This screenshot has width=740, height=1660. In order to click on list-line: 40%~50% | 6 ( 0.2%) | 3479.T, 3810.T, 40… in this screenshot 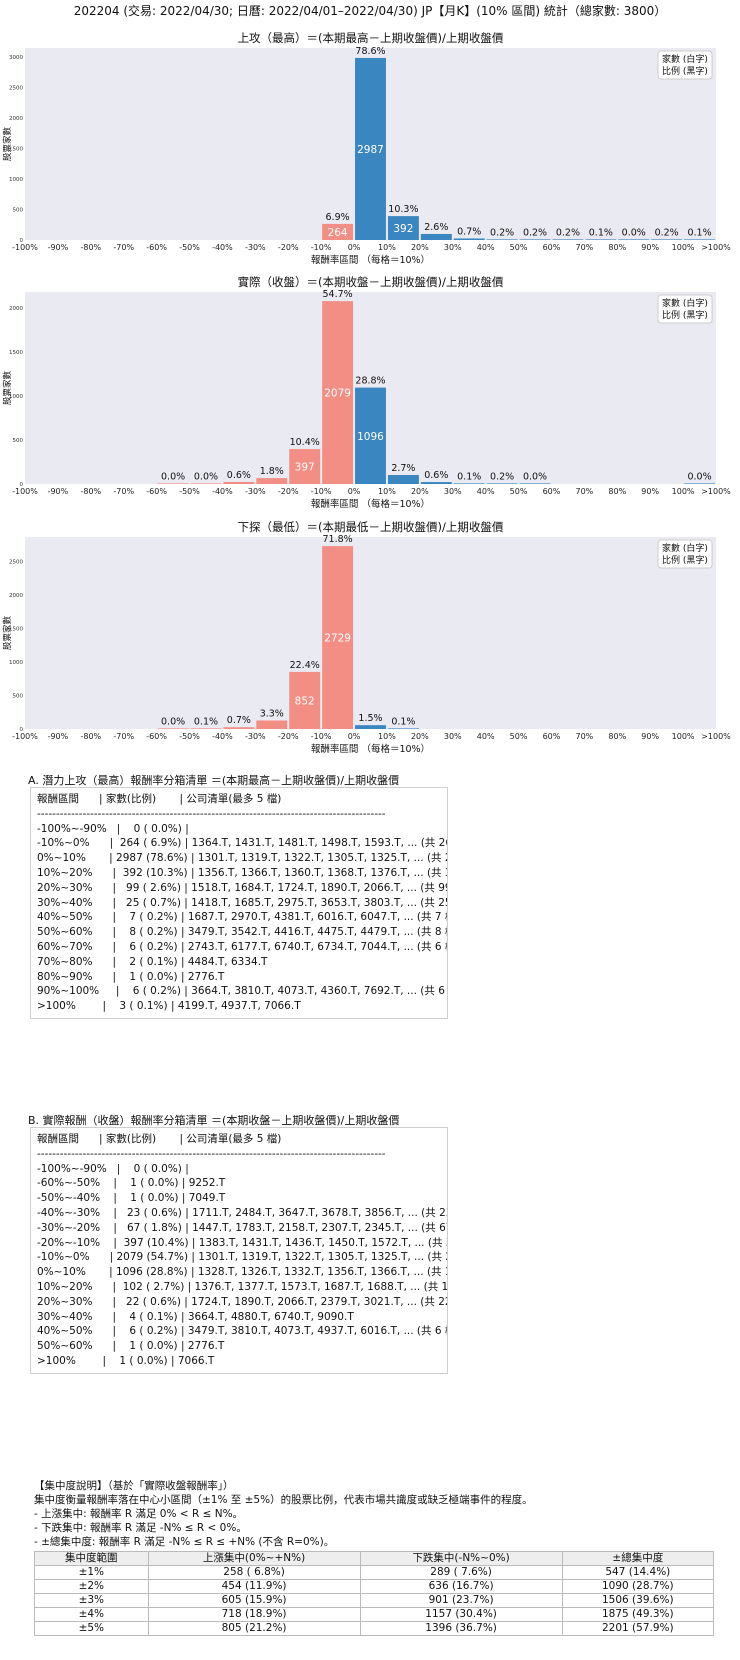, I will do `click(242, 1331)`.